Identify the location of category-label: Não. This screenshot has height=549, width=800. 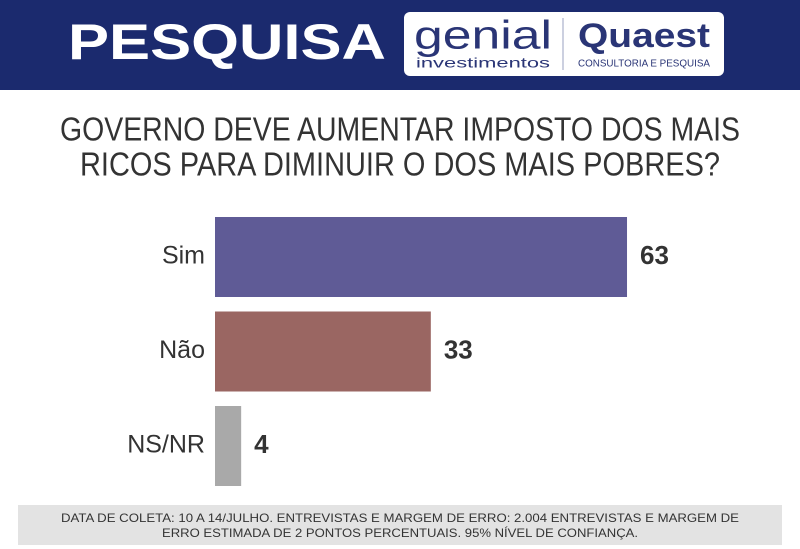
(182, 350).